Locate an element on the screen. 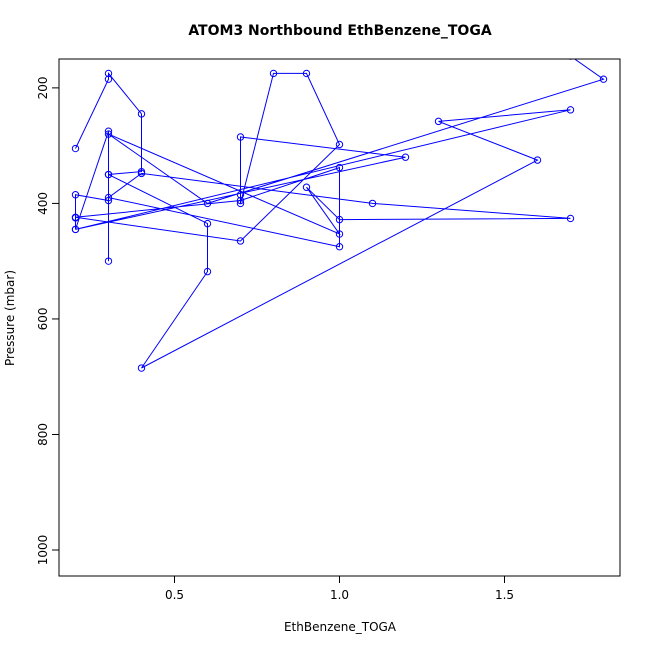  chart-title: ATOM3 Northbound EthBenzene_TOGA is located at coordinates (340, 31).